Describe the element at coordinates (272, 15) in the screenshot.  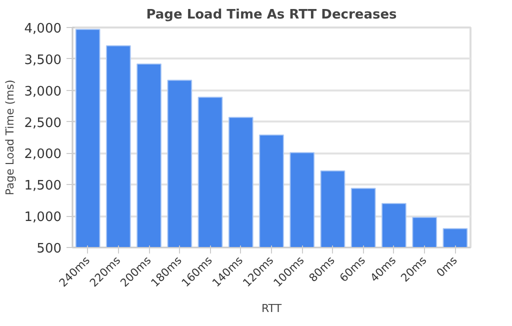
I see `chart-title: Page Load Time As RTT Decreases` at that location.